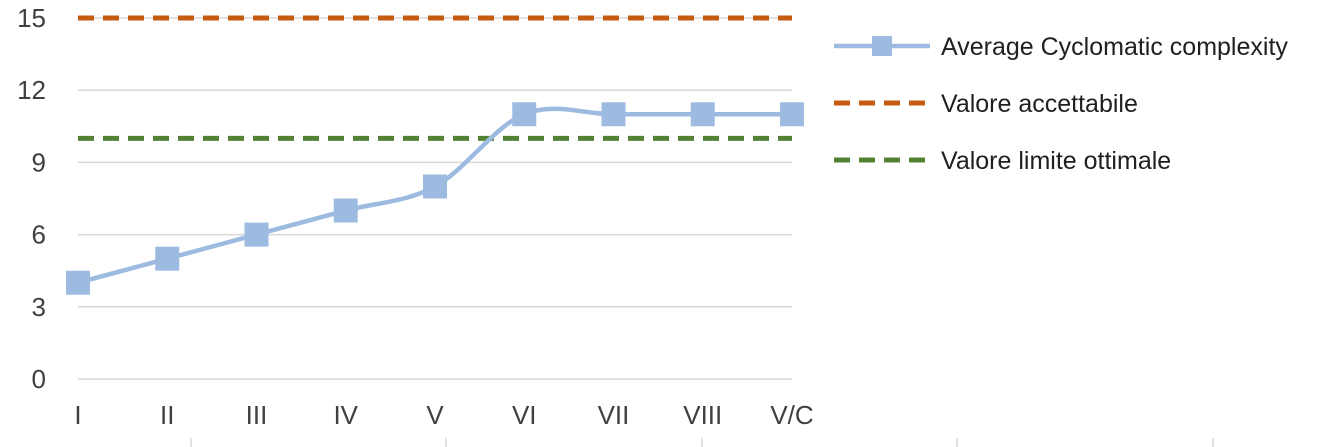  What do you see at coordinates (1114, 47) in the screenshot?
I see `legend-label: Average Cyclomatic complexity` at bounding box center [1114, 47].